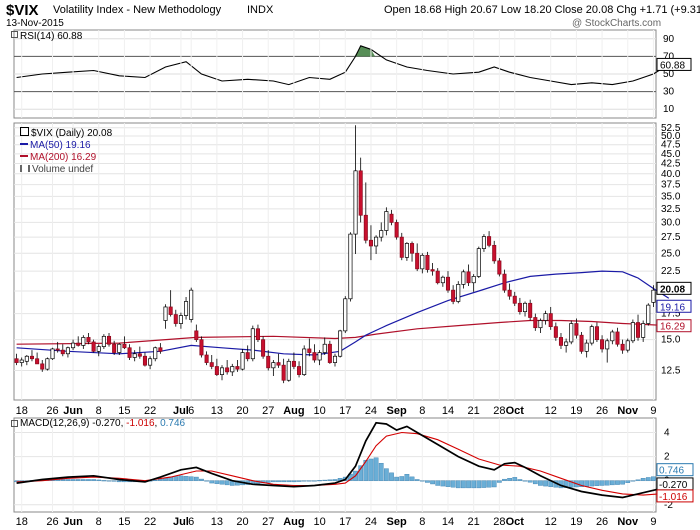 The width and height of the screenshot is (700, 530). What do you see at coordinates (242, 411) in the screenshot?
I see `x-tick-label: 20` at bounding box center [242, 411].